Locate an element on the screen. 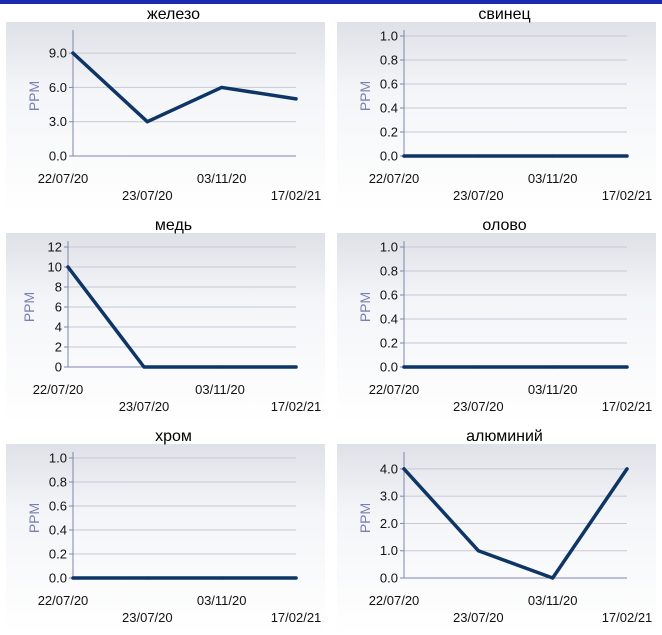 The image size is (662, 635). y-tick-label: 10 is located at coordinates (55, 267).